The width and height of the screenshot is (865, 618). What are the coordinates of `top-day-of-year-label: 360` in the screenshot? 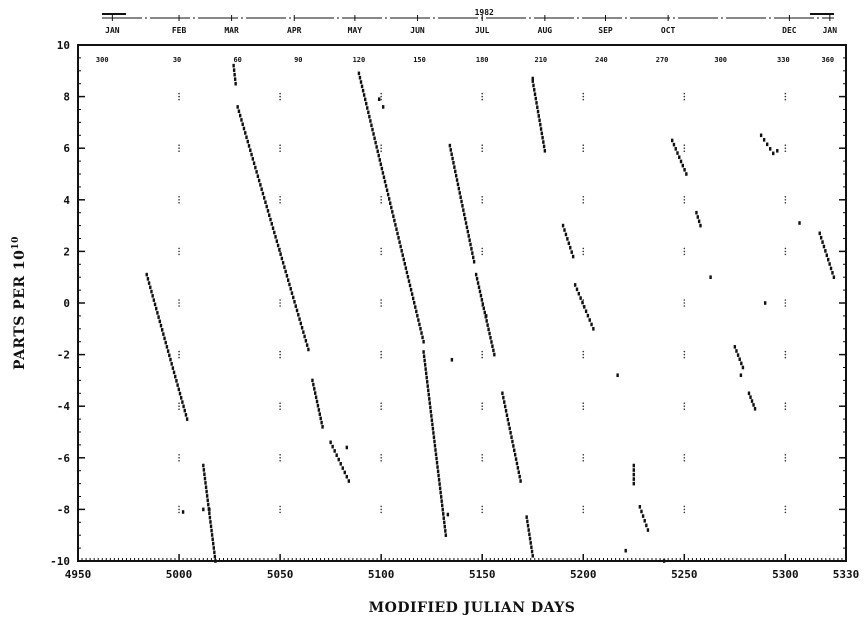 It's located at (827, 60).